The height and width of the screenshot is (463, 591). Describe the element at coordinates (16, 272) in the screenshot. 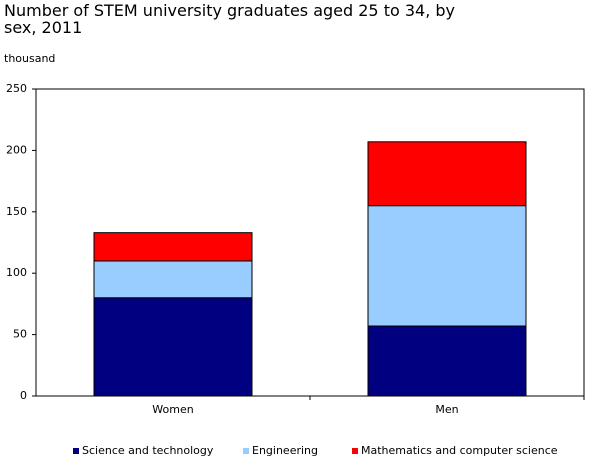

I see `y-tick-label: 100` at that location.